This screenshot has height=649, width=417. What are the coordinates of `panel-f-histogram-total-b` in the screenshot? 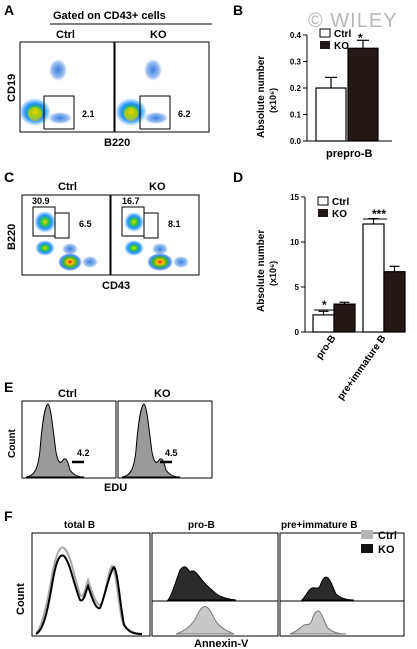 It's located at (91, 584).